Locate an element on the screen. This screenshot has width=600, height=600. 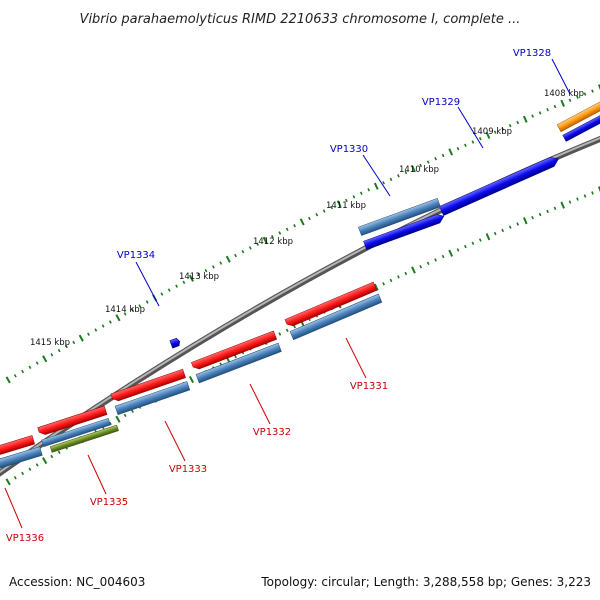
gene-label-vp1331: VP1331 is located at coordinates (369, 386).